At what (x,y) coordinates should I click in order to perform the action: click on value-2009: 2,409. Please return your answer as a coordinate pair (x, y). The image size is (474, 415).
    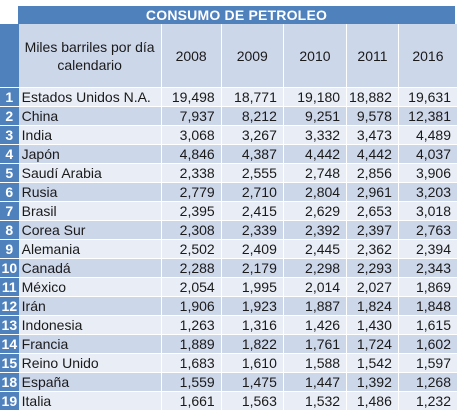
    Looking at the image, I should click on (252, 249).